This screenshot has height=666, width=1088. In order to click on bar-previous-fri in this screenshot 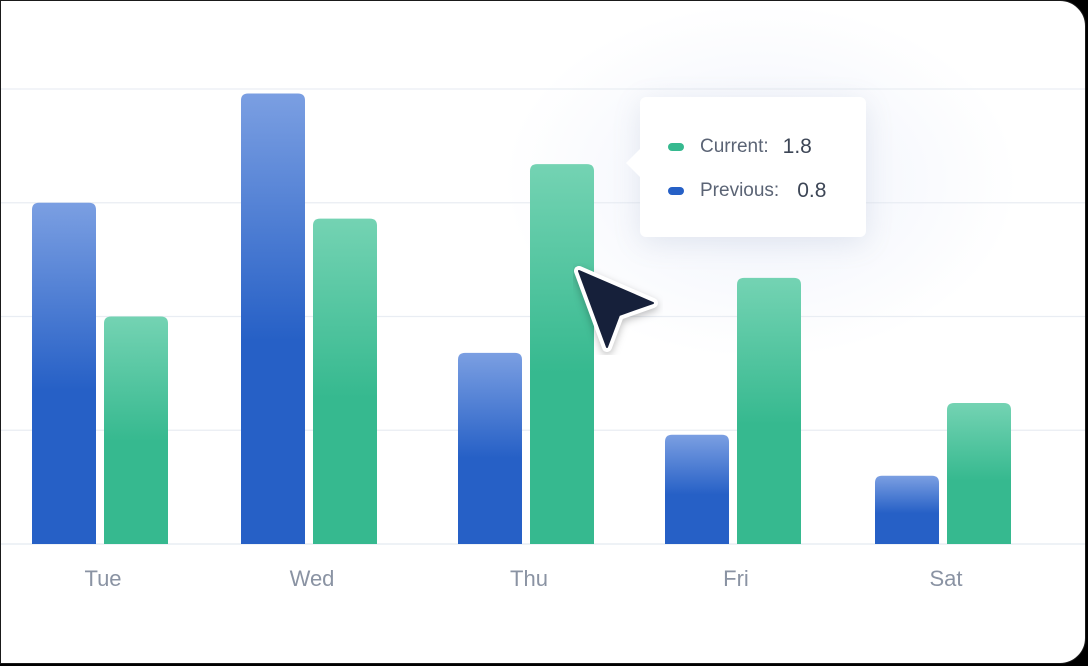, I will do `click(697, 489)`.